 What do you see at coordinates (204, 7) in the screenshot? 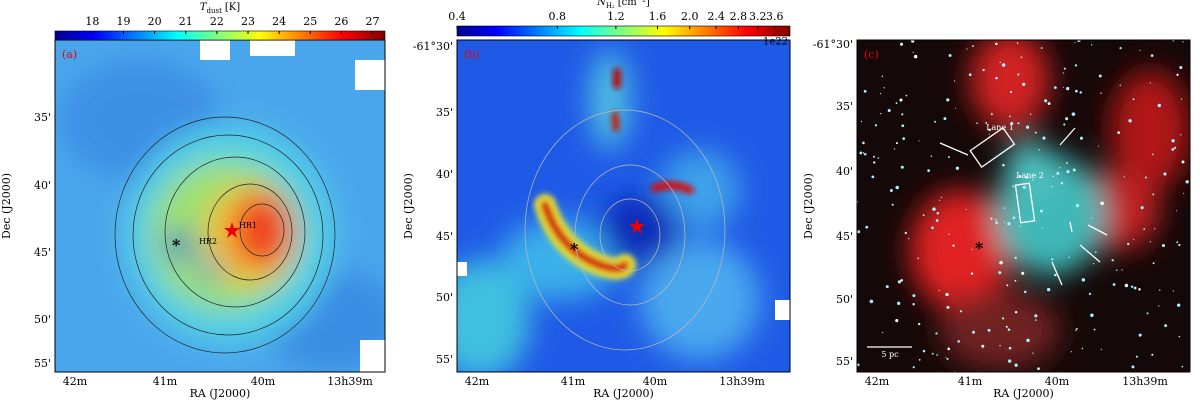
I see `colorbar-symbol: T` at bounding box center [204, 7].